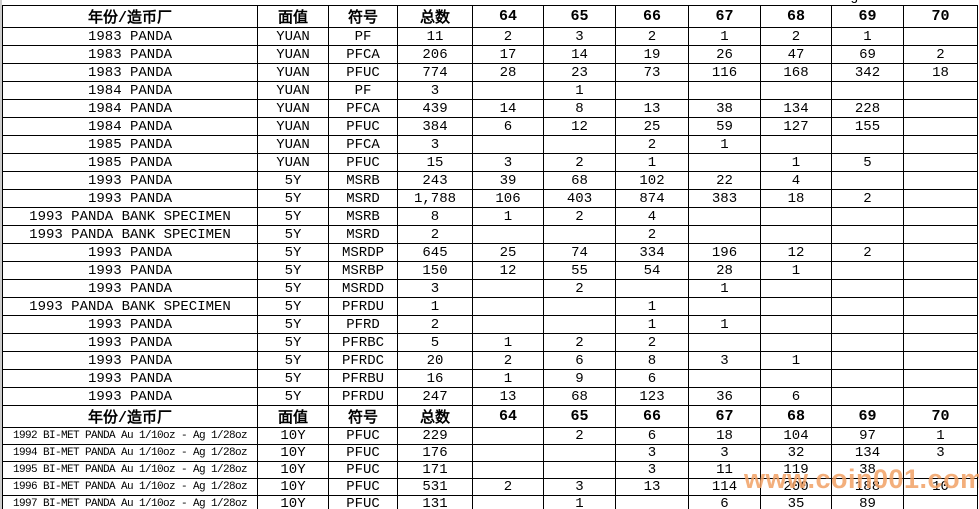 Image resolution: width=979 pixels, height=509 pixels. Describe the element at coordinates (435, 396) in the screenshot. I see `cell-value: 247` at that location.